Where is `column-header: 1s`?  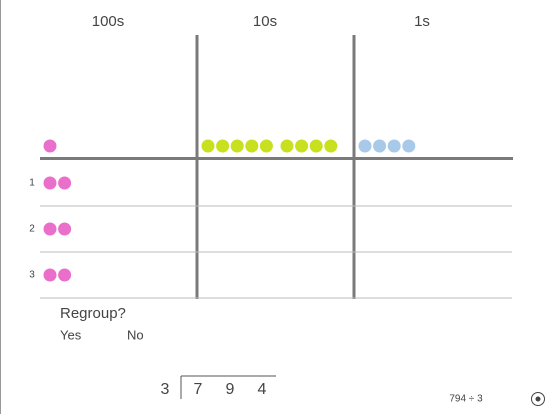
column-header: 1s is located at coordinates (422, 21).